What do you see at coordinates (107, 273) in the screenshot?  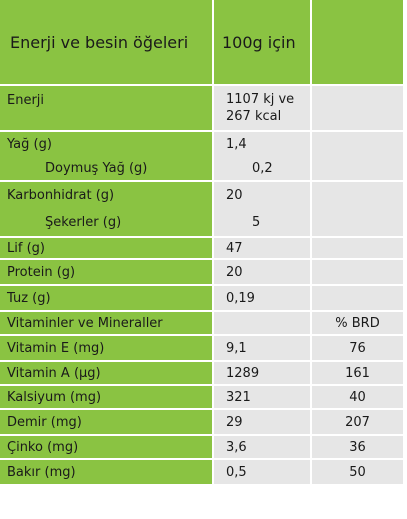 I see `row-protein-label: Protein (g)` at bounding box center [107, 273].